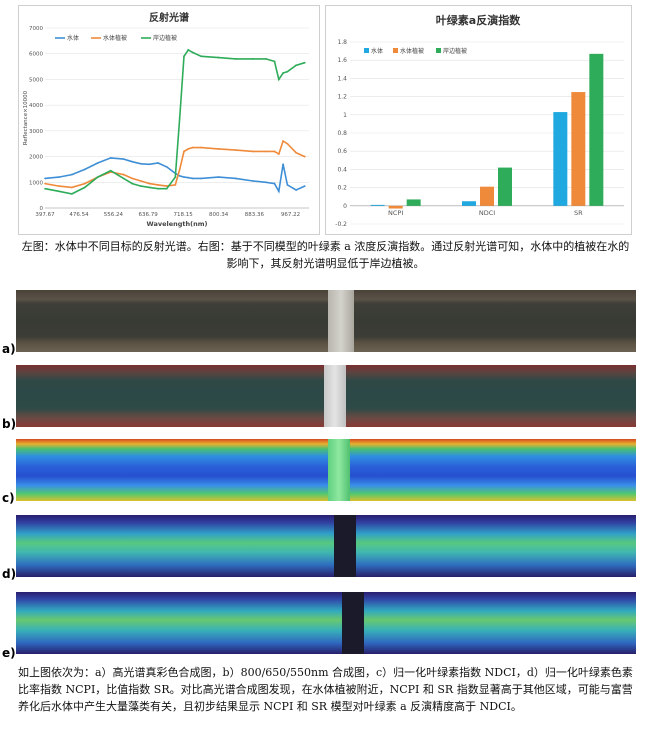 The image size is (650, 737). What do you see at coordinates (9, 574) in the screenshot?
I see `strip-d-label: d)` at bounding box center [9, 574].